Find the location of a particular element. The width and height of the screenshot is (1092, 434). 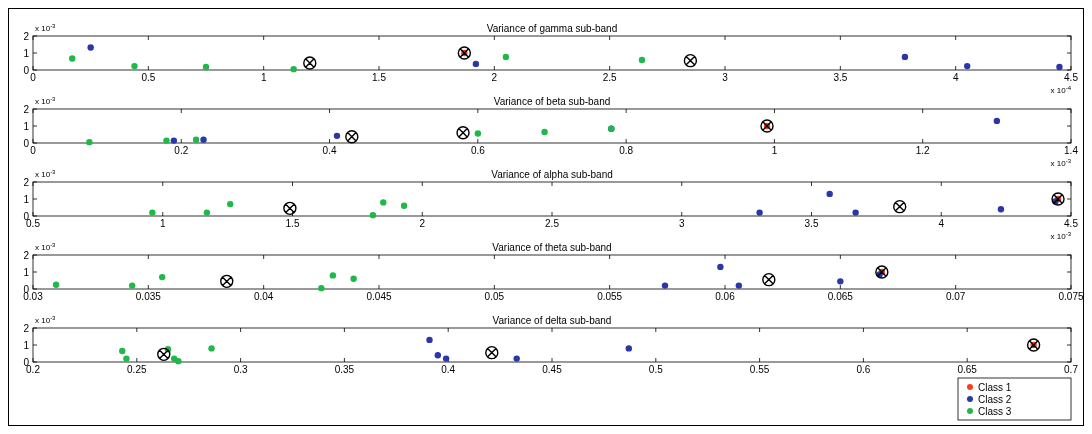

x-tick-label: 0.2 is located at coordinates (181, 150).